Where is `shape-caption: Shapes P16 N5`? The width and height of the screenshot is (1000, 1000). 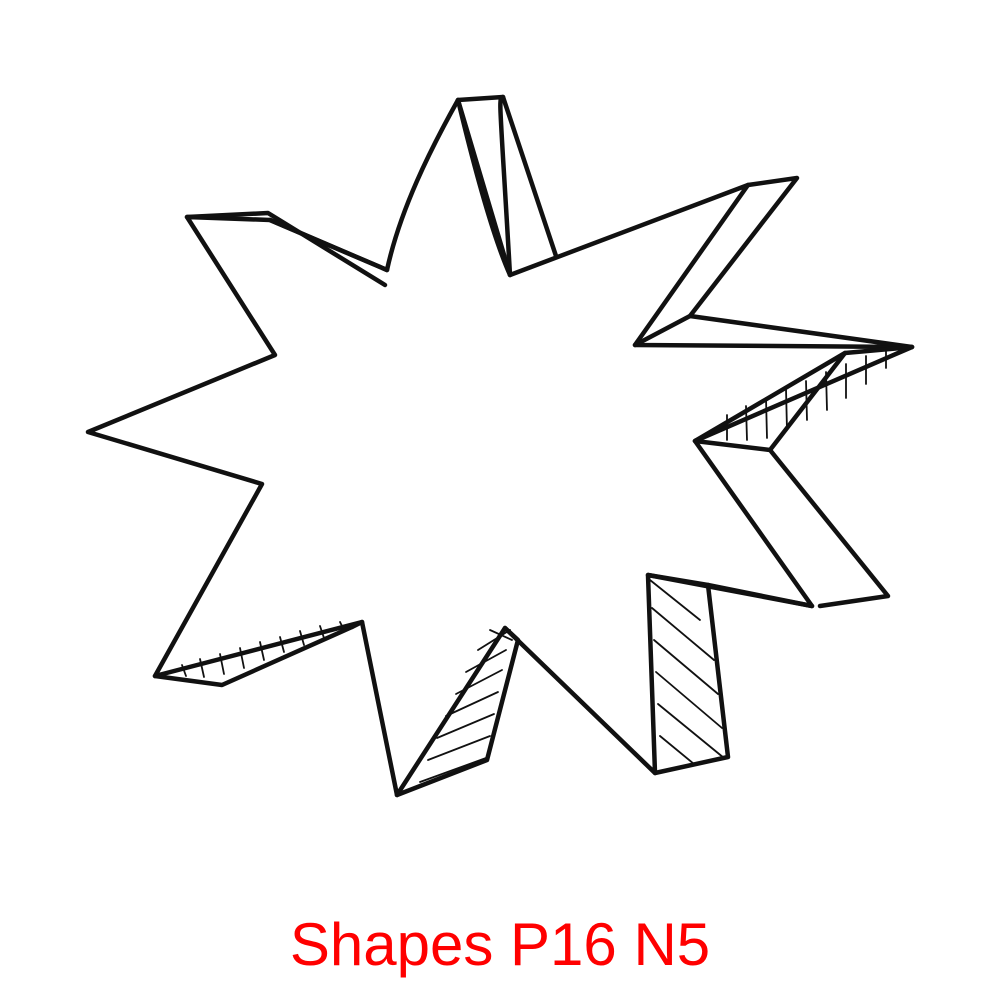 shape-caption: Shapes P16 N5 is located at coordinates (500, 944).